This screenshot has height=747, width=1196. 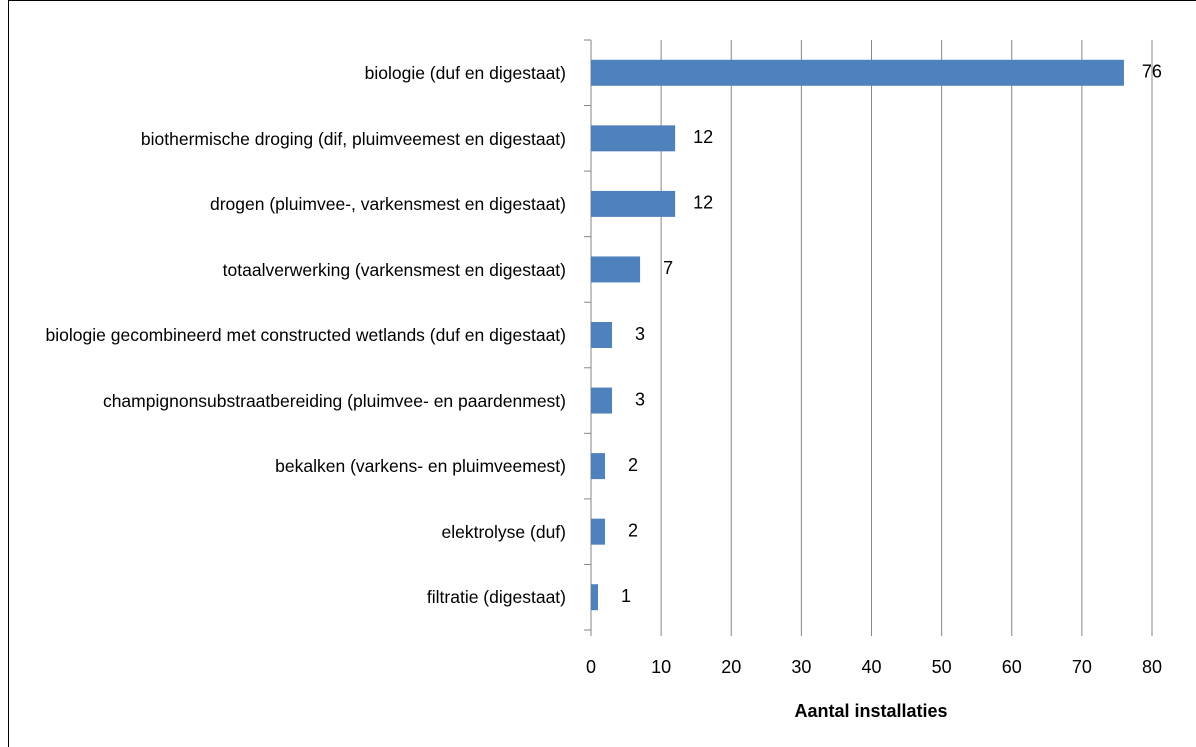 What do you see at coordinates (661, 667) in the screenshot?
I see `x-tick-label: 10` at bounding box center [661, 667].